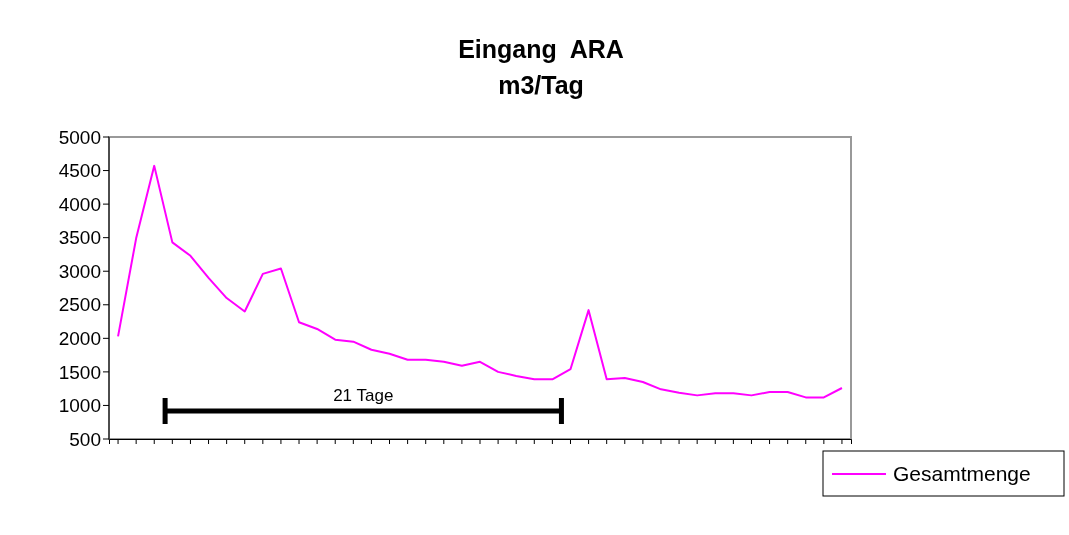 Image resolution: width=1069 pixels, height=535 pixels. Describe the element at coordinates (79, 305) in the screenshot. I see `y-tick-label: 2500` at that location.